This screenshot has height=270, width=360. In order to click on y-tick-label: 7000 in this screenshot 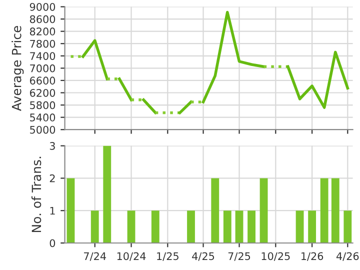, I will do `click(43, 68)`.